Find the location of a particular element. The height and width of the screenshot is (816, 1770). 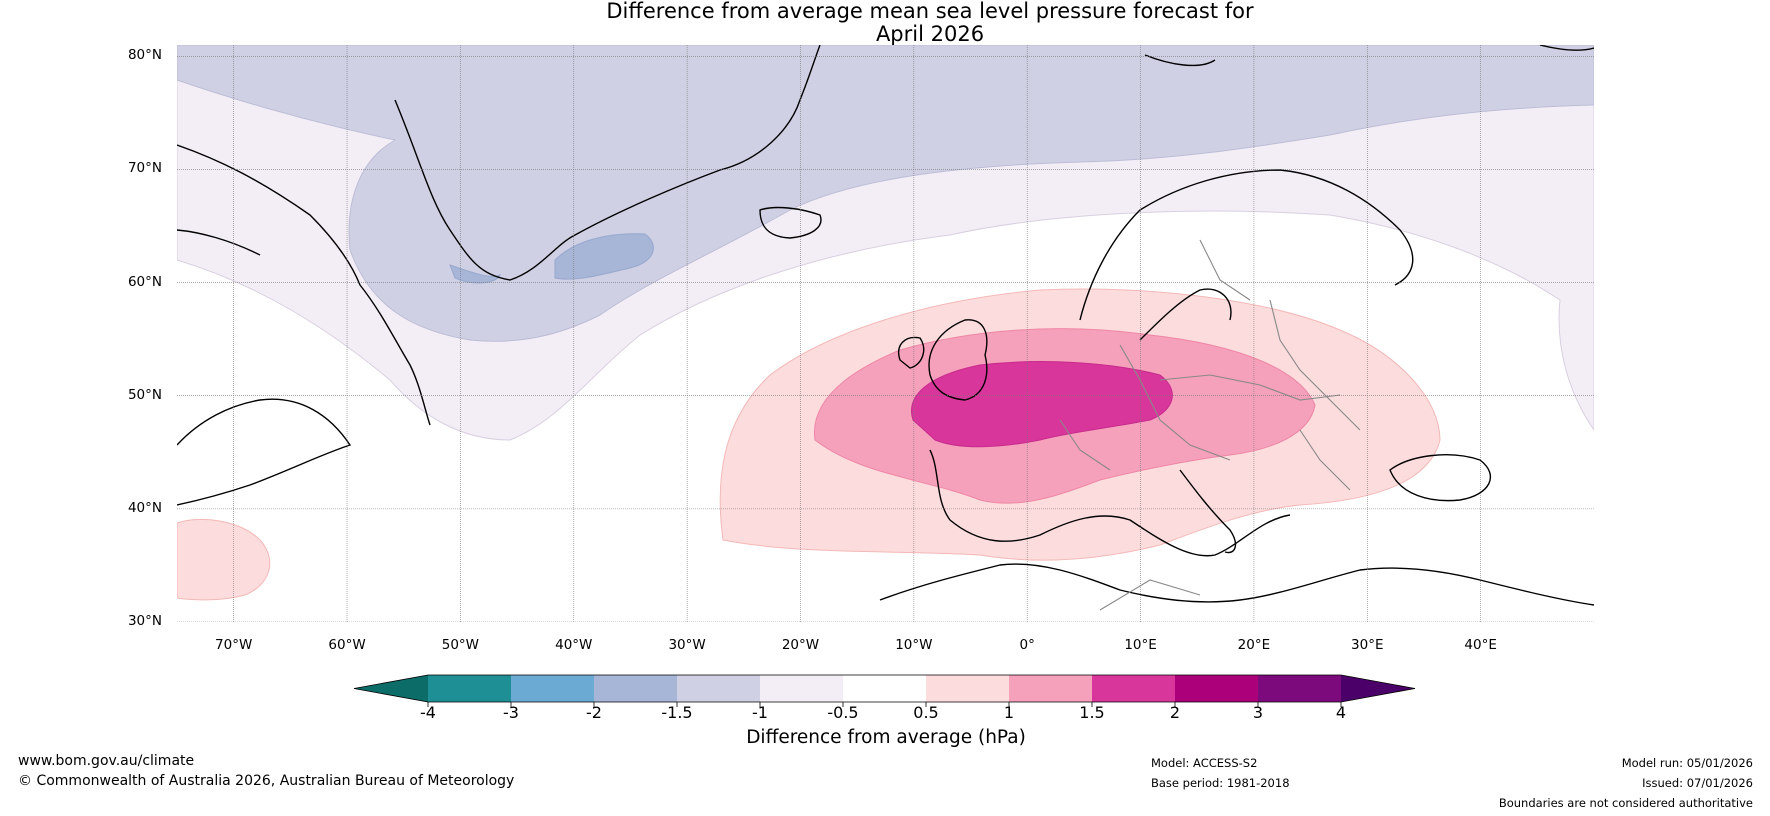

colorbar-tick-label: -1.5 is located at coordinates (677, 712).